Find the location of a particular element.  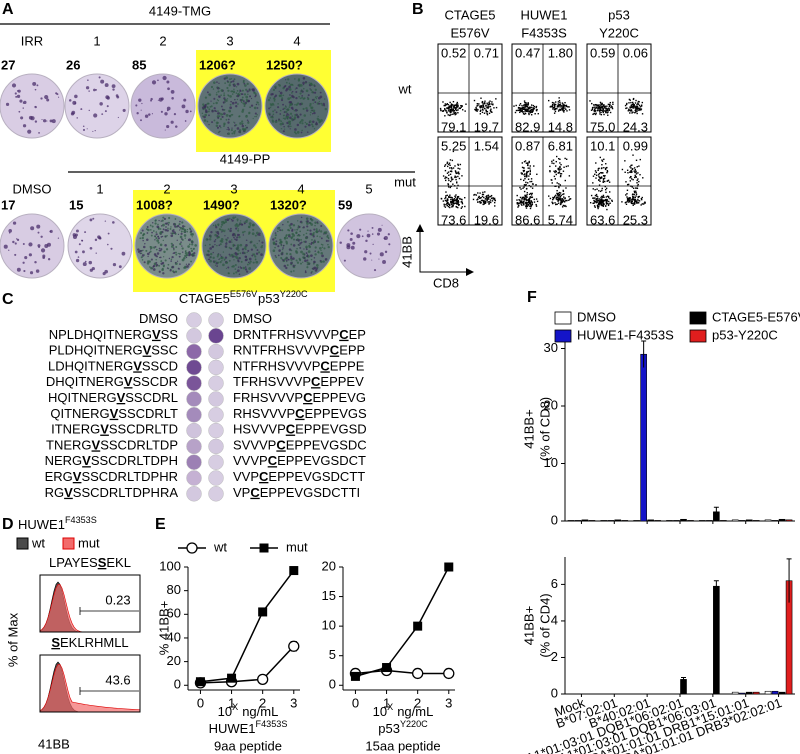

well-label: IRR is located at coordinates (32, 40).